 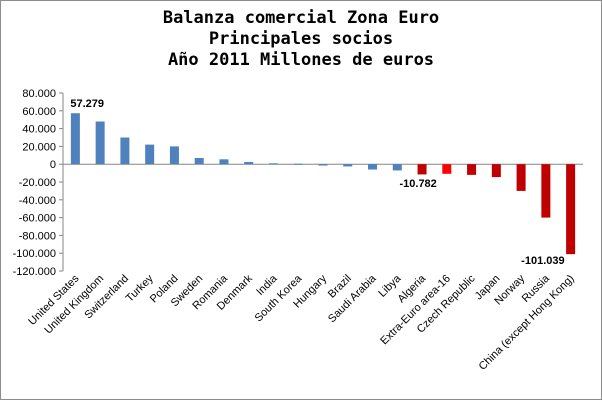 What do you see at coordinates (37, 236) in the screenshot?
I see `y-tick-label: -80.000` at bounding box center [37, 236].